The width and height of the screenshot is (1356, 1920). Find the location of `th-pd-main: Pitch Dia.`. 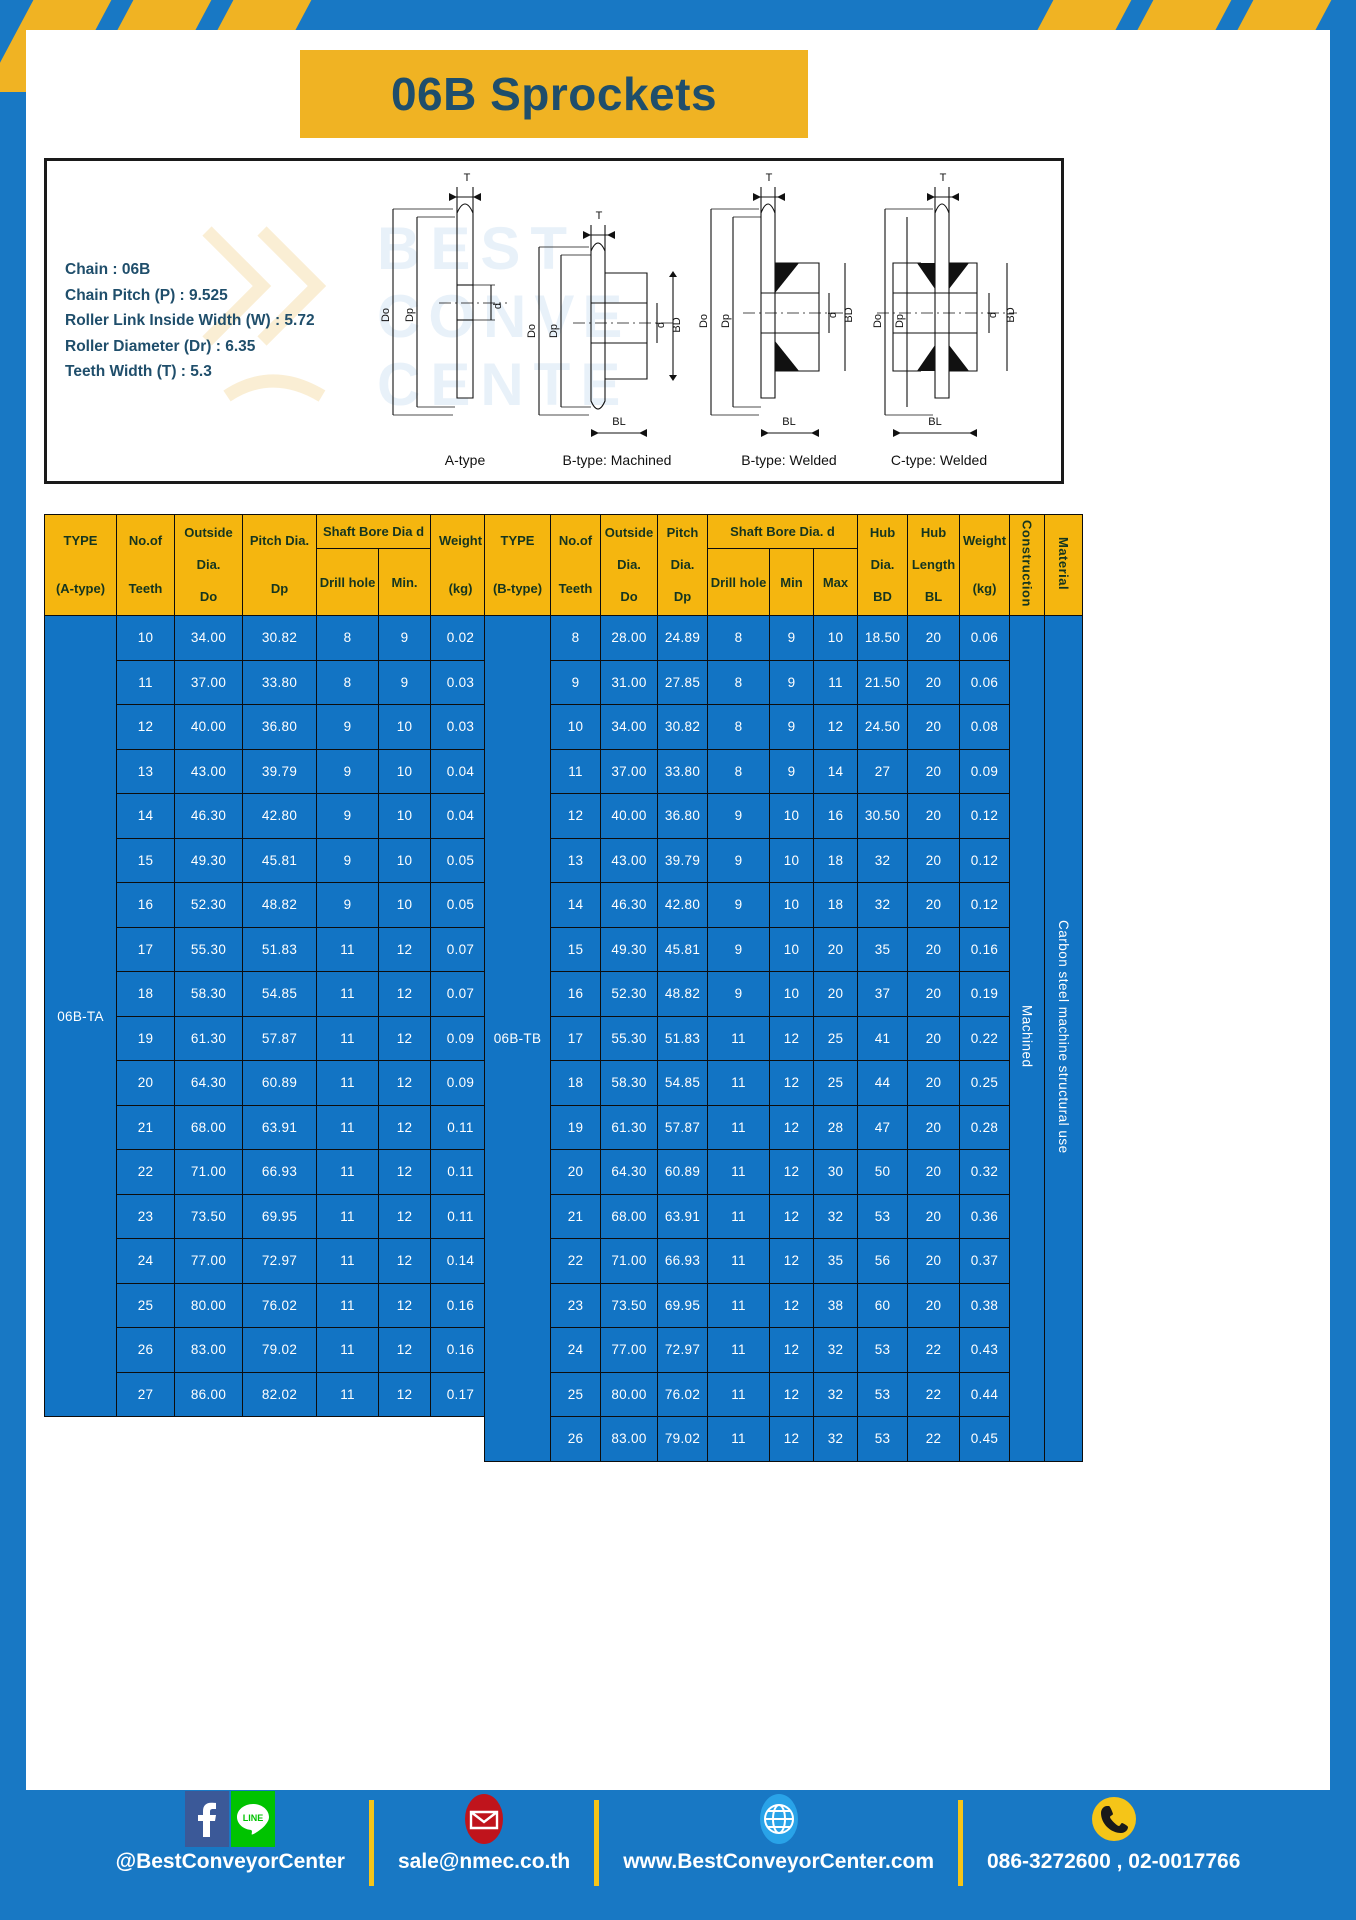

th-pd-main: Pitch Dia. is located at coordinates (279, 540).